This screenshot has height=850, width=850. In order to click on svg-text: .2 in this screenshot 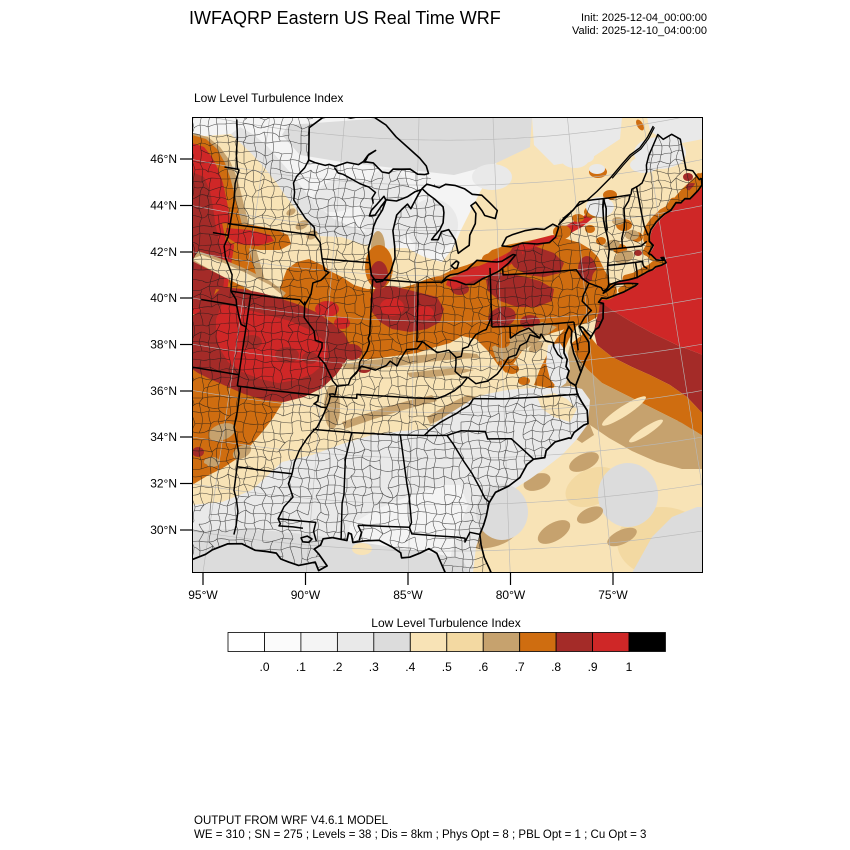, I will do `click(337, 667)`.